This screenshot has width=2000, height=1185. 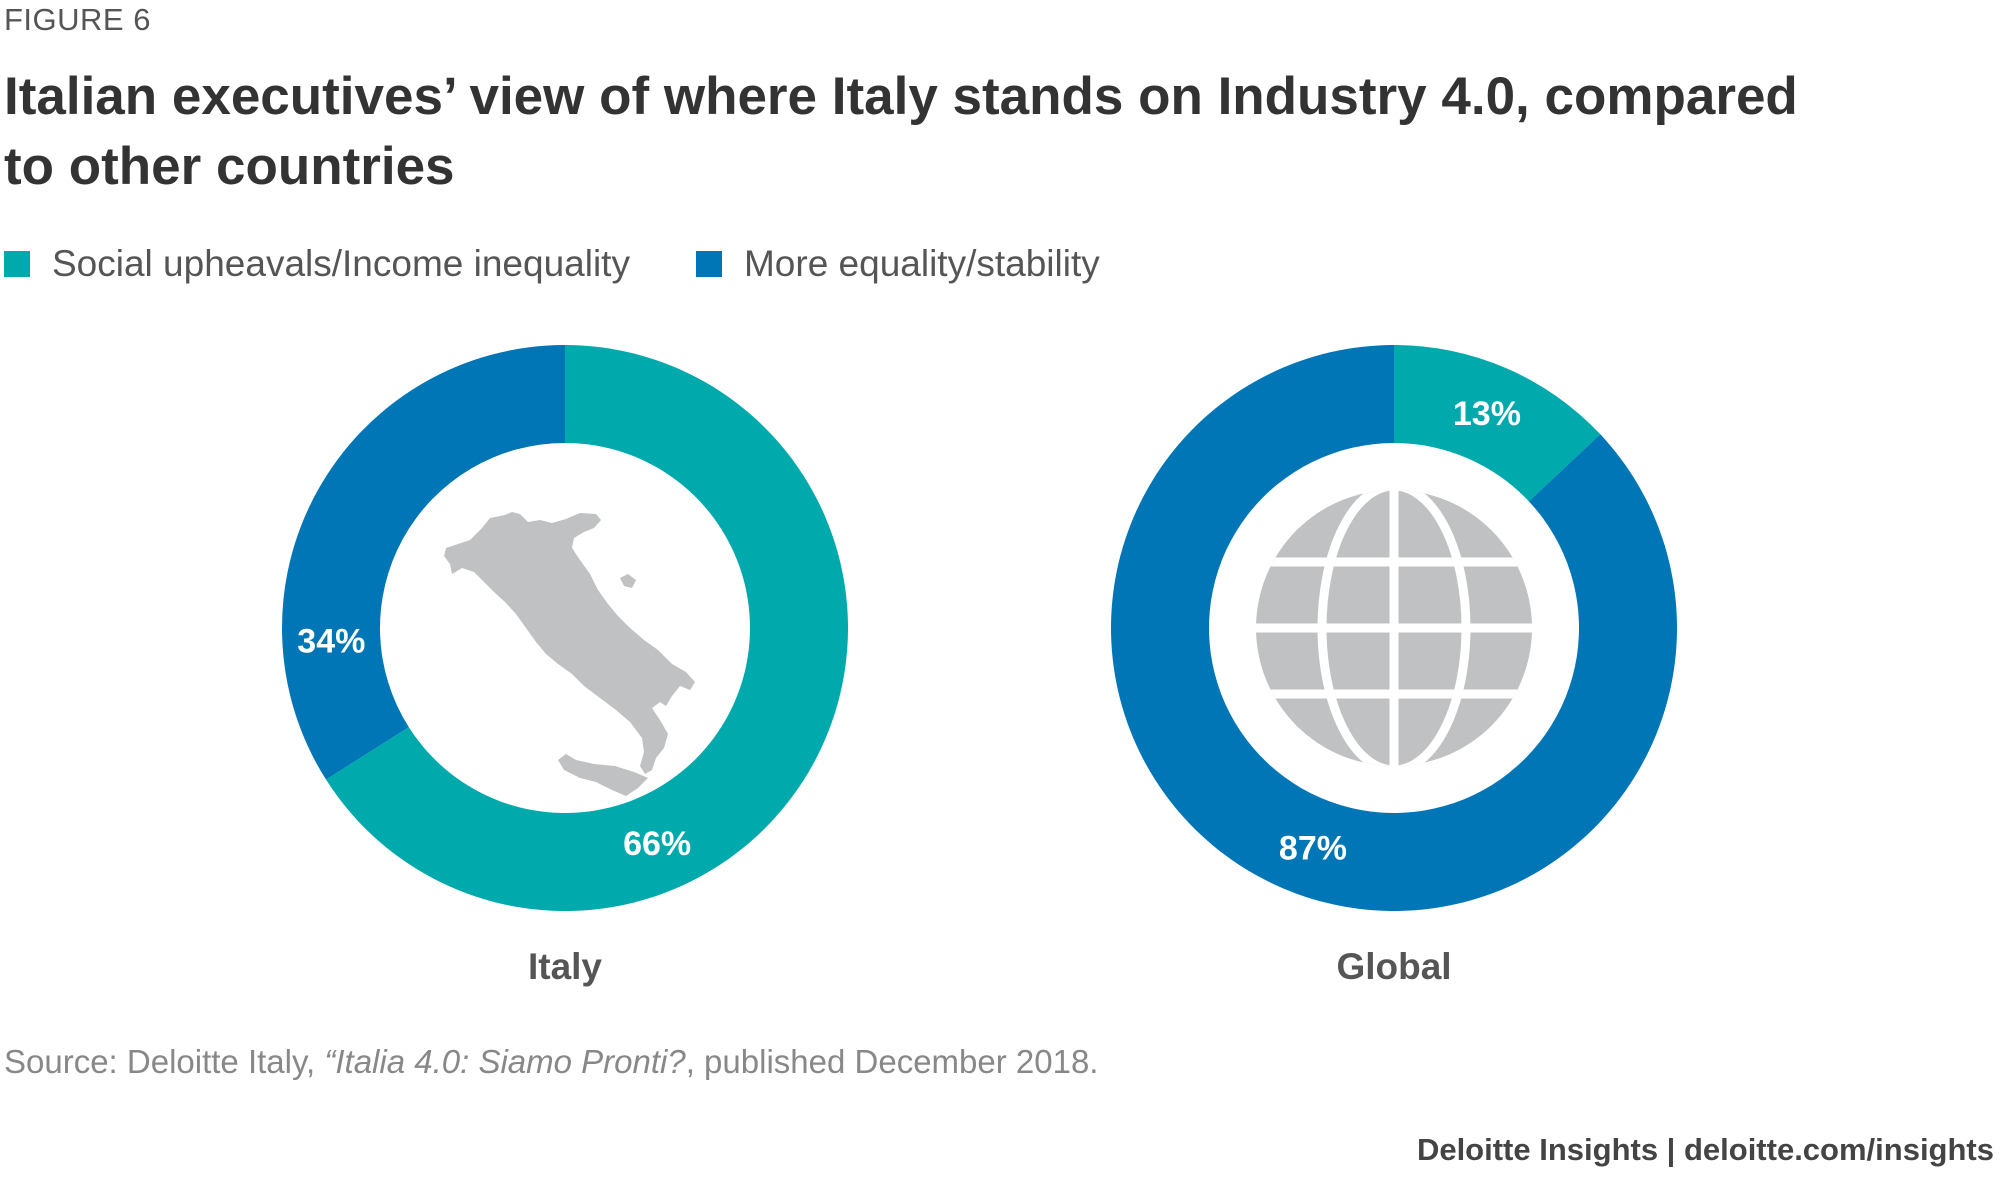 I want to click on figure-label: FIGURE 6, so click(x=77, y=19).